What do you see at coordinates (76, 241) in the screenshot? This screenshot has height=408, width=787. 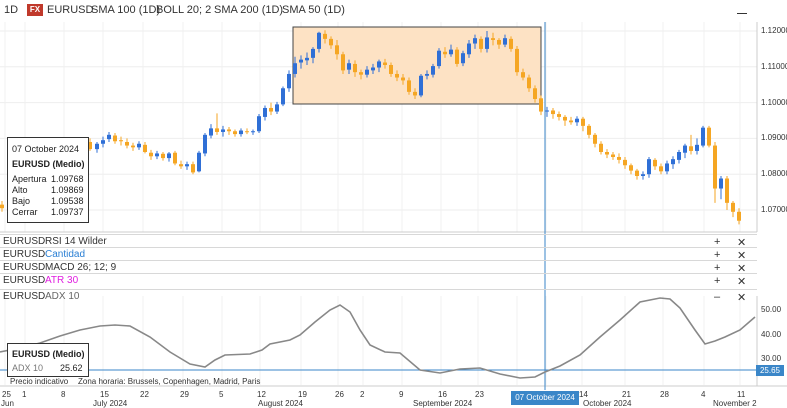 I see `panel-rsi-name: RSI 14 Wilder` at bounding box center [76, 241].